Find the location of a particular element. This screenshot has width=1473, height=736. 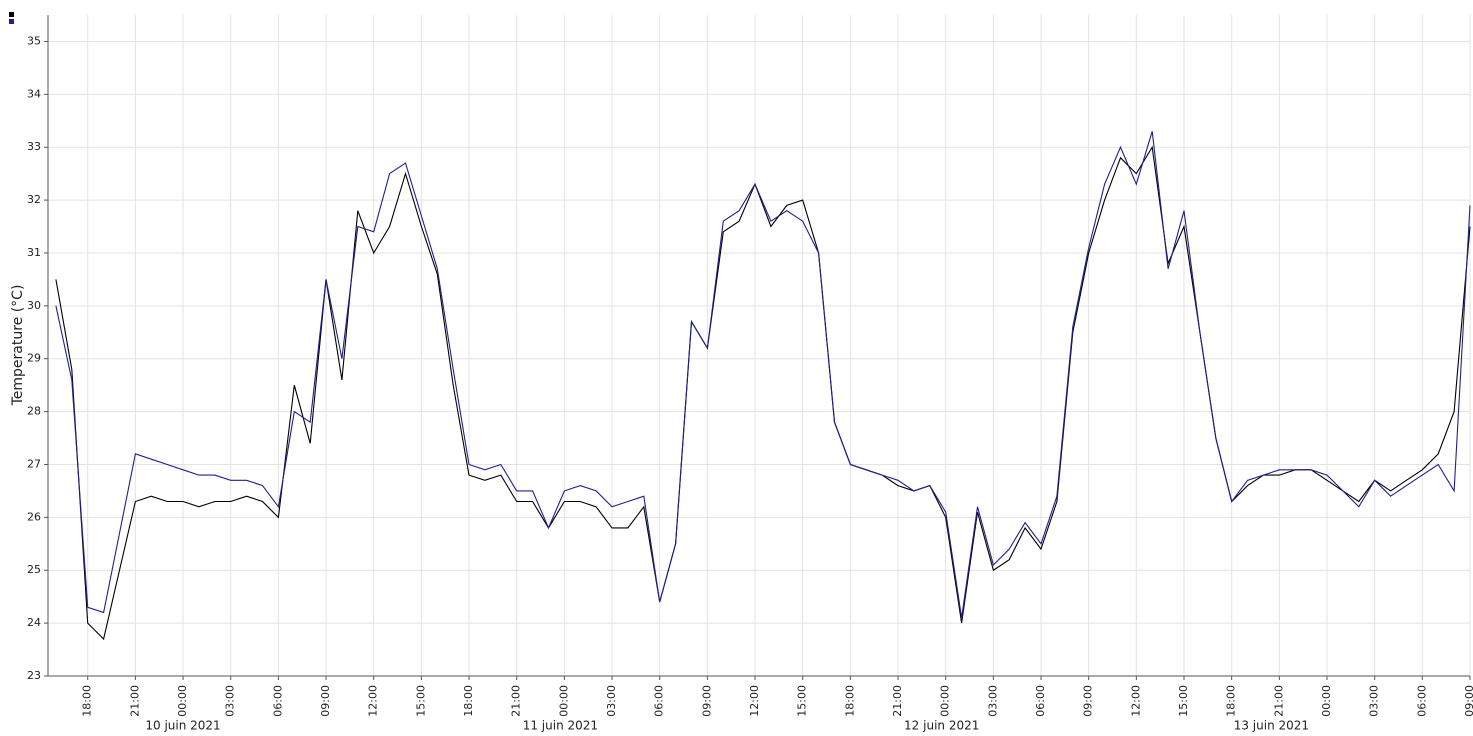

y-tick-label: 33 is located at coordinates (34, 146).